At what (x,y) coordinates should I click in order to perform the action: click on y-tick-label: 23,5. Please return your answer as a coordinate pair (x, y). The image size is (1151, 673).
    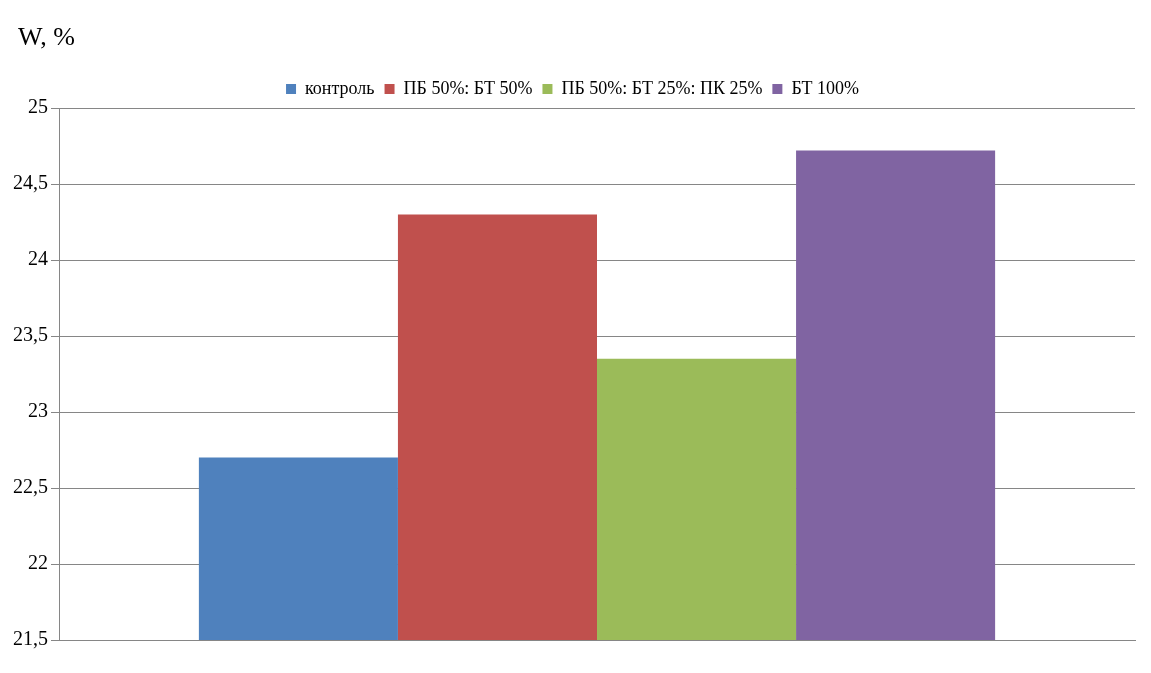
    Looking at the image, I should click on (30, 334).